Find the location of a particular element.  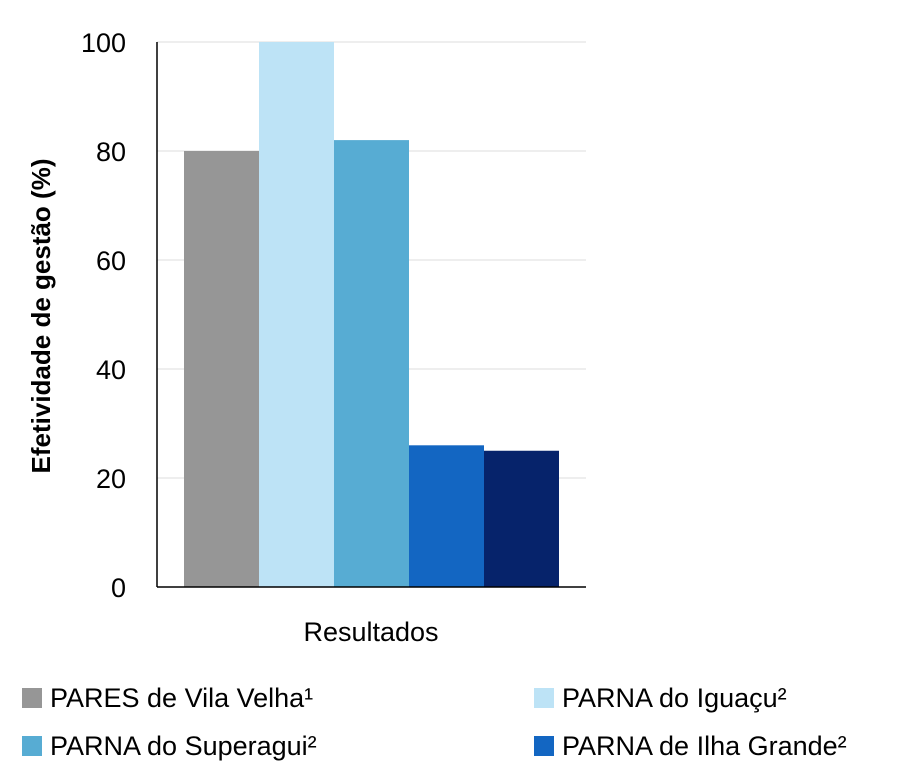

legend-item-vila-velha: PARES de Vila Velha¹ is located at coordinates (167, 698).